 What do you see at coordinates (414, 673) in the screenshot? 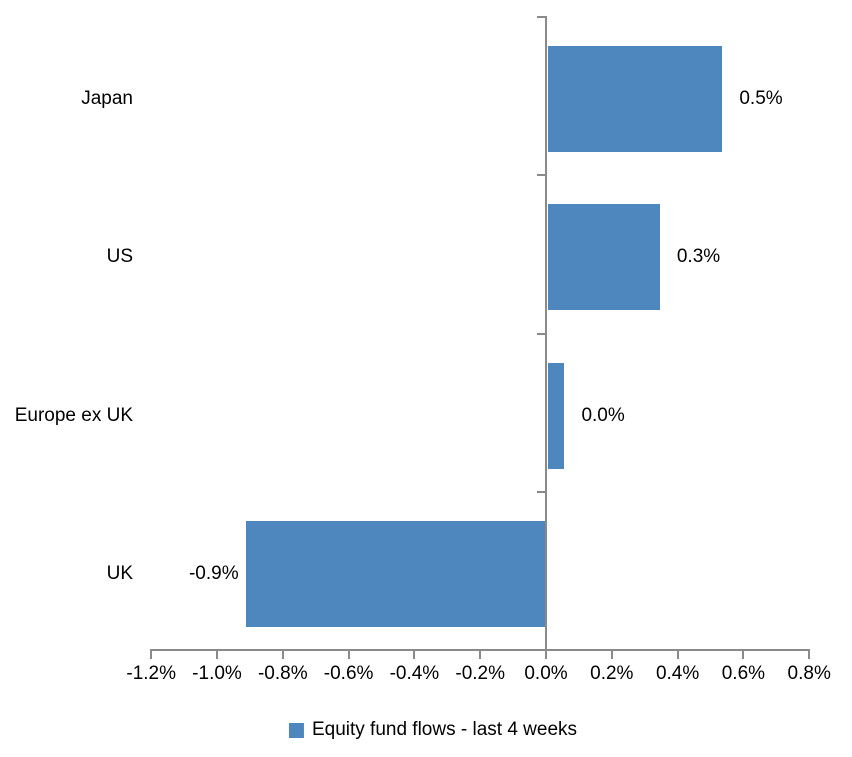
I see `value-axis-tick-label: -0.4%` at bounding box center [414, 673].